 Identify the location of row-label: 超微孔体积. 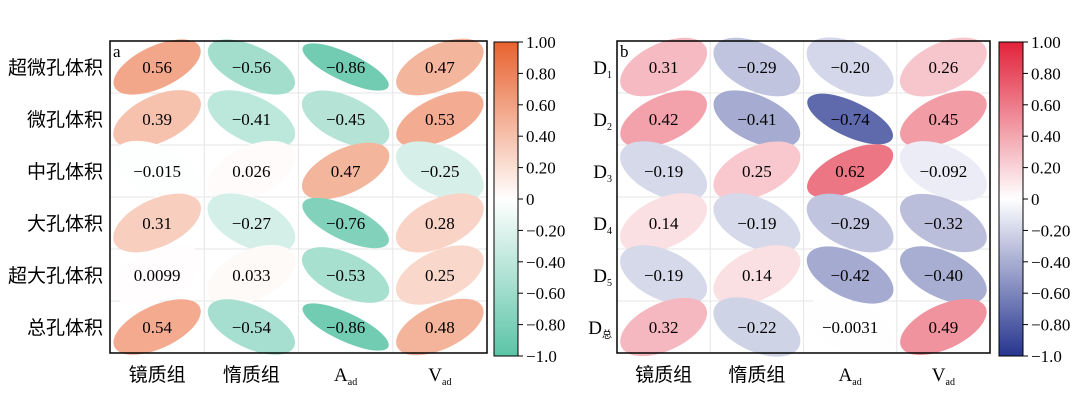
(55, 68).